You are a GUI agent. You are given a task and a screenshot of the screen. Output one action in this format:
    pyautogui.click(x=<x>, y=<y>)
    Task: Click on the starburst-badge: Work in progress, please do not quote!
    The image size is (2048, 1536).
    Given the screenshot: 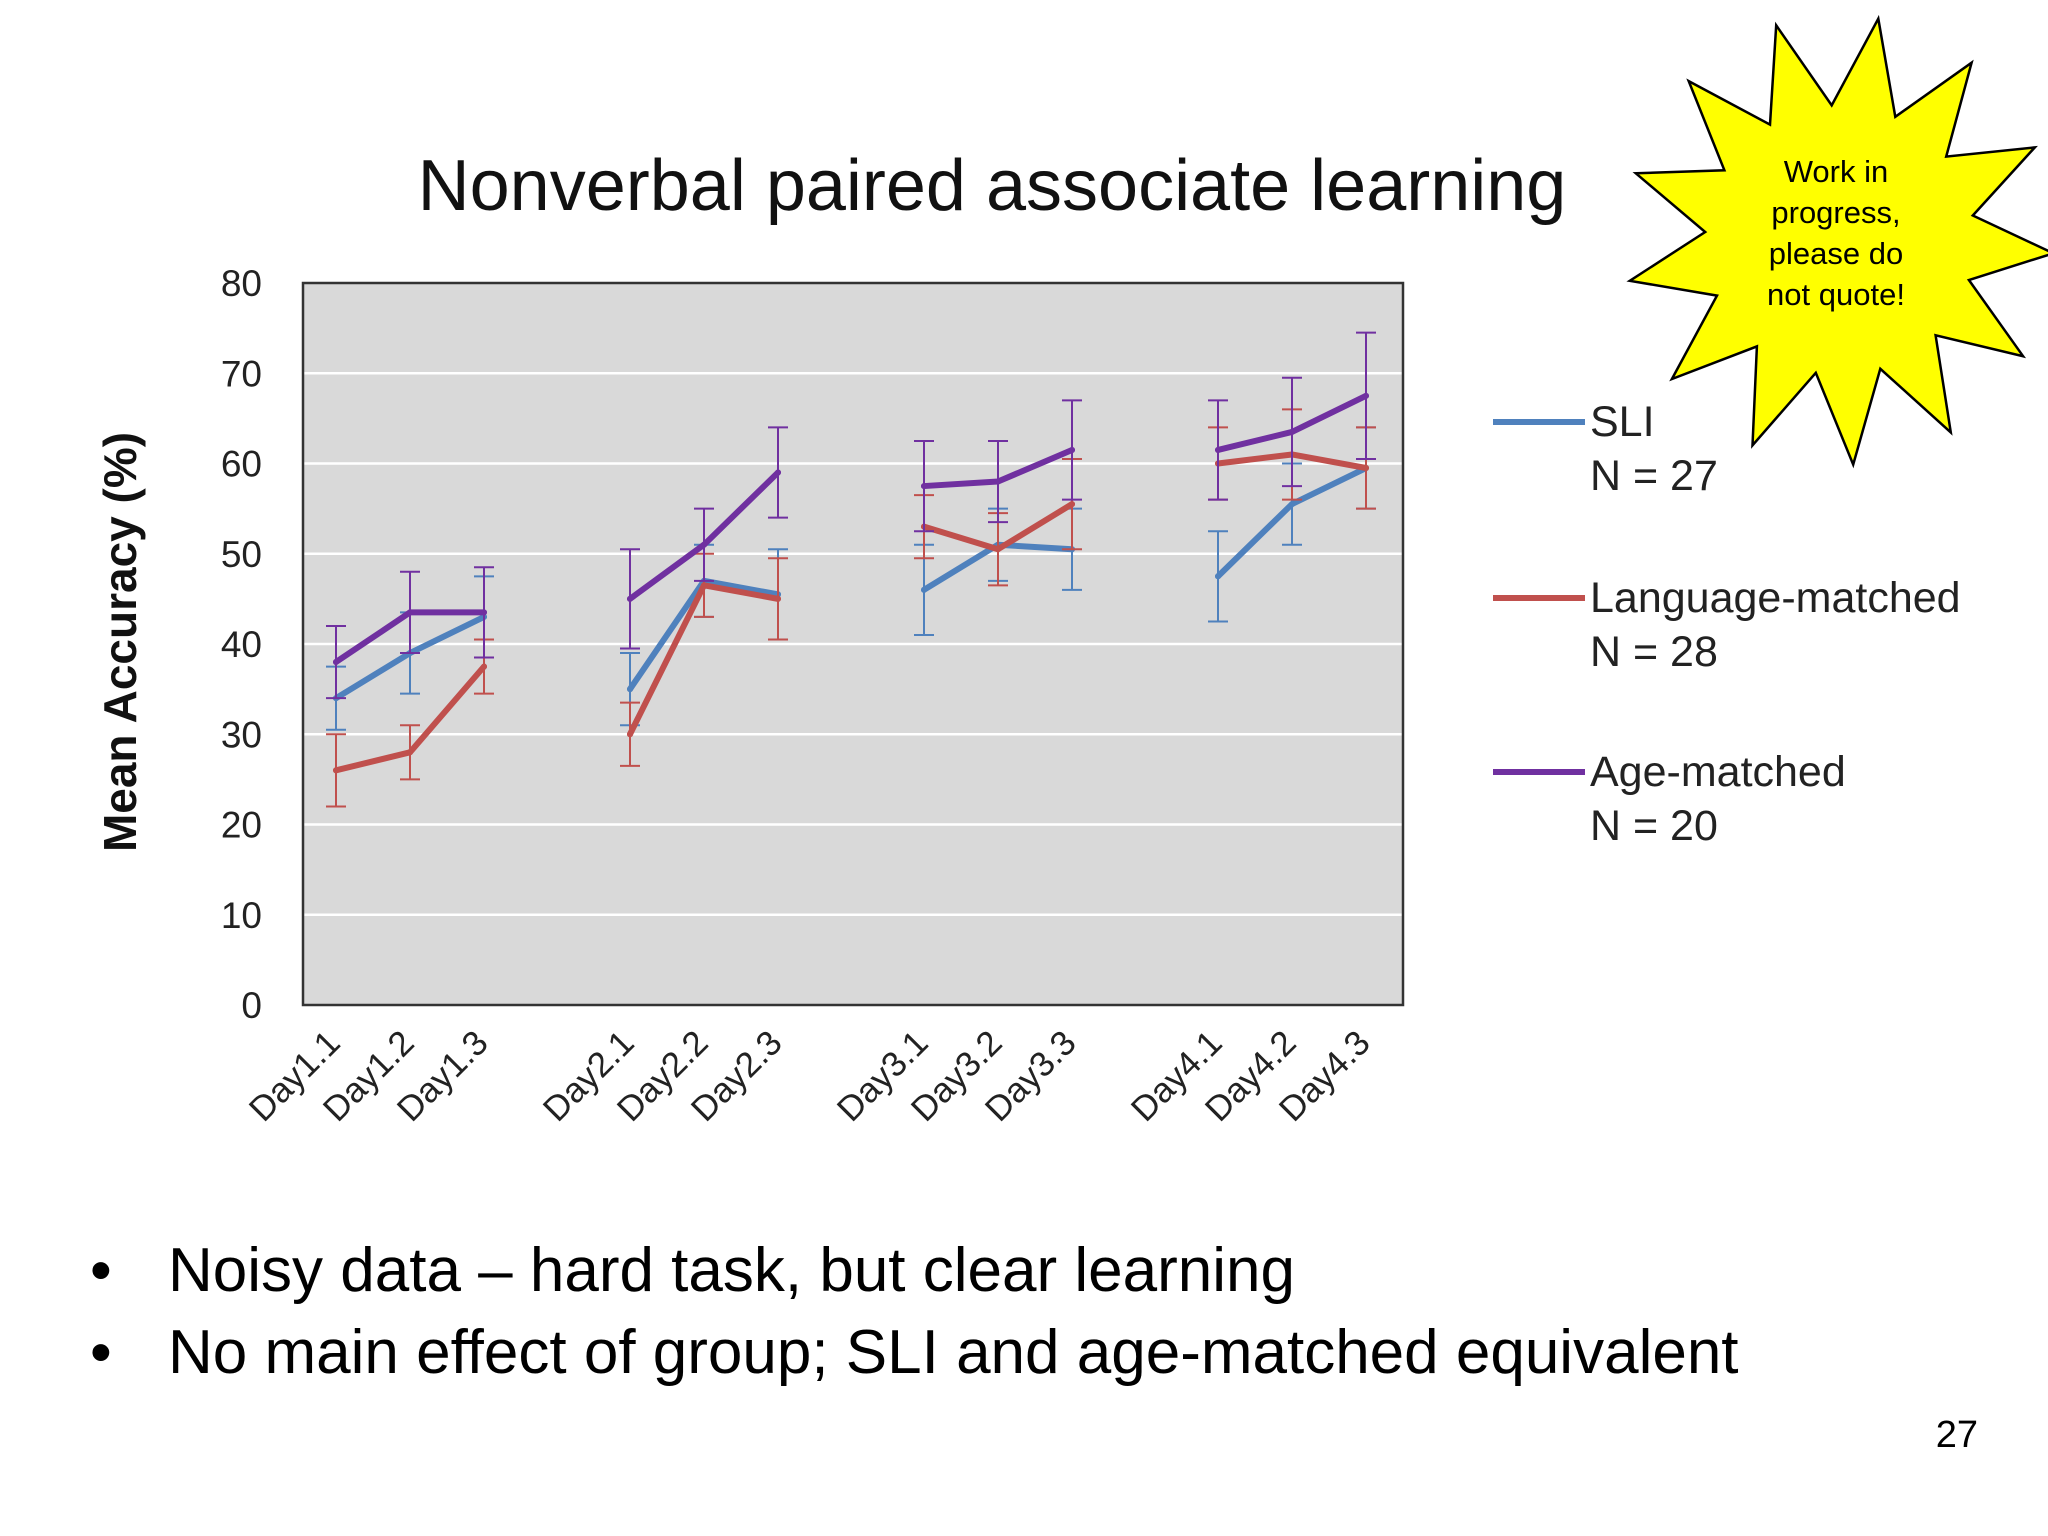 What is the action you would take?
    pyautogui.click(x=1837, y=241)
    